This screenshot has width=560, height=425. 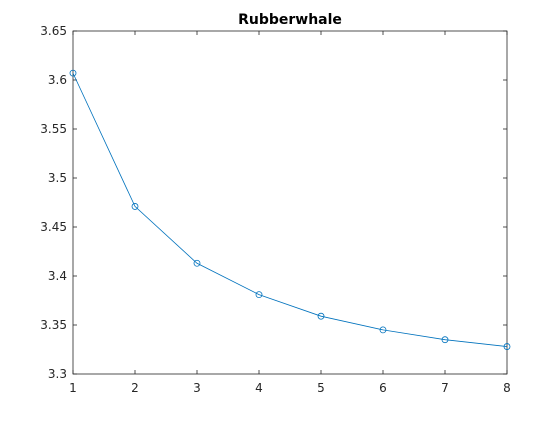 What do you see at coordinates (57, 276) in the screenshot?
I see `y-tick-label: 3.4` at bounding box center [57, 276].